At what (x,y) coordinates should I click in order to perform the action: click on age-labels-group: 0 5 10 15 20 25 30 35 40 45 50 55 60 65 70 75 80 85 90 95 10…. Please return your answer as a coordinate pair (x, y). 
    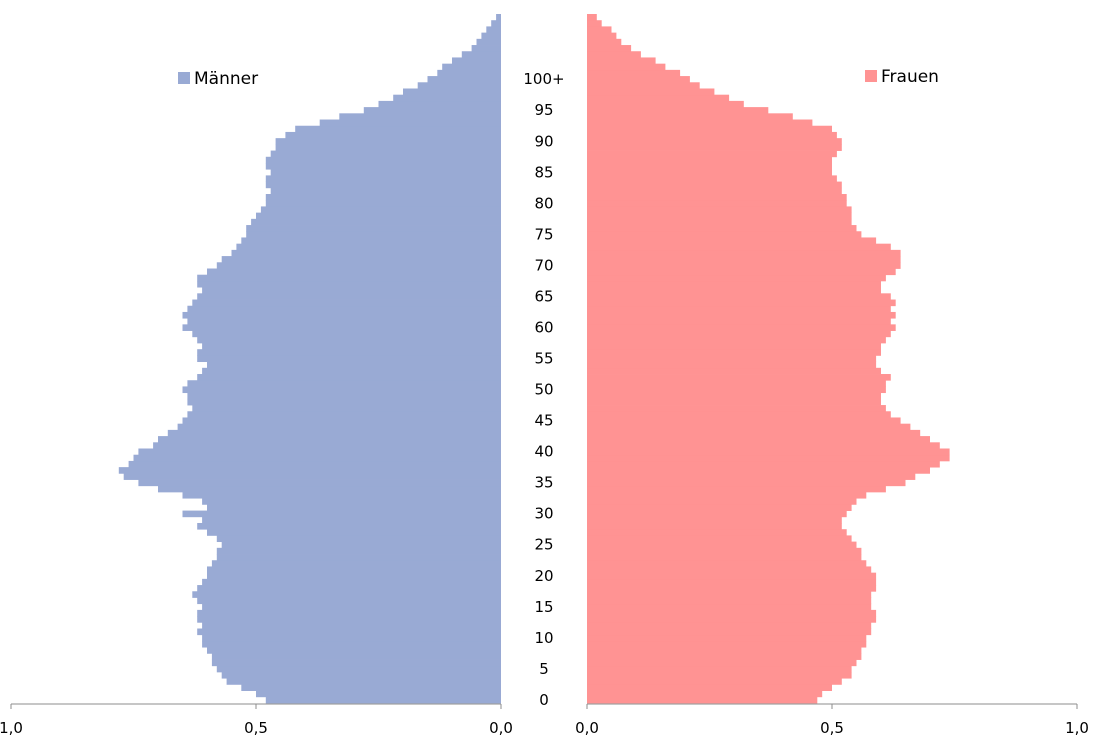
    Looking at the image, I should click on (543, 389).